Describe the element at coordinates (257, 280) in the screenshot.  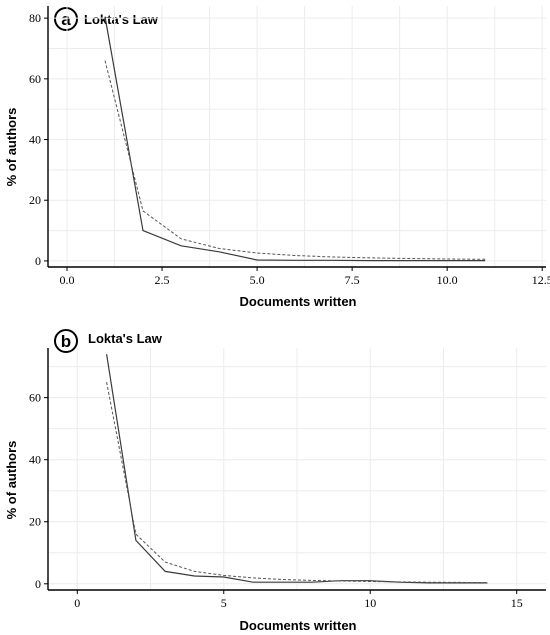
I see `x-tick-label: 5.0` at that location.